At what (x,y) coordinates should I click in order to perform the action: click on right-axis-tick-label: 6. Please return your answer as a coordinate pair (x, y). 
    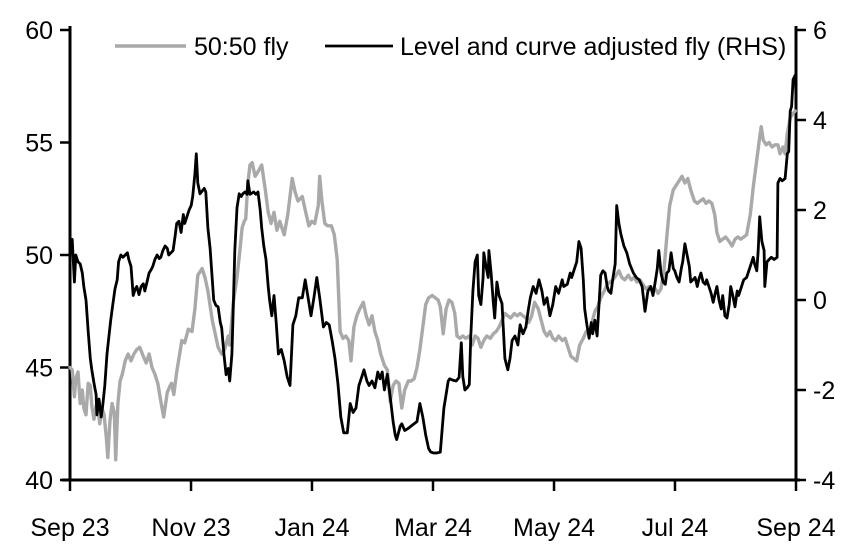
    Looking at the image, I should click on (820, 31).